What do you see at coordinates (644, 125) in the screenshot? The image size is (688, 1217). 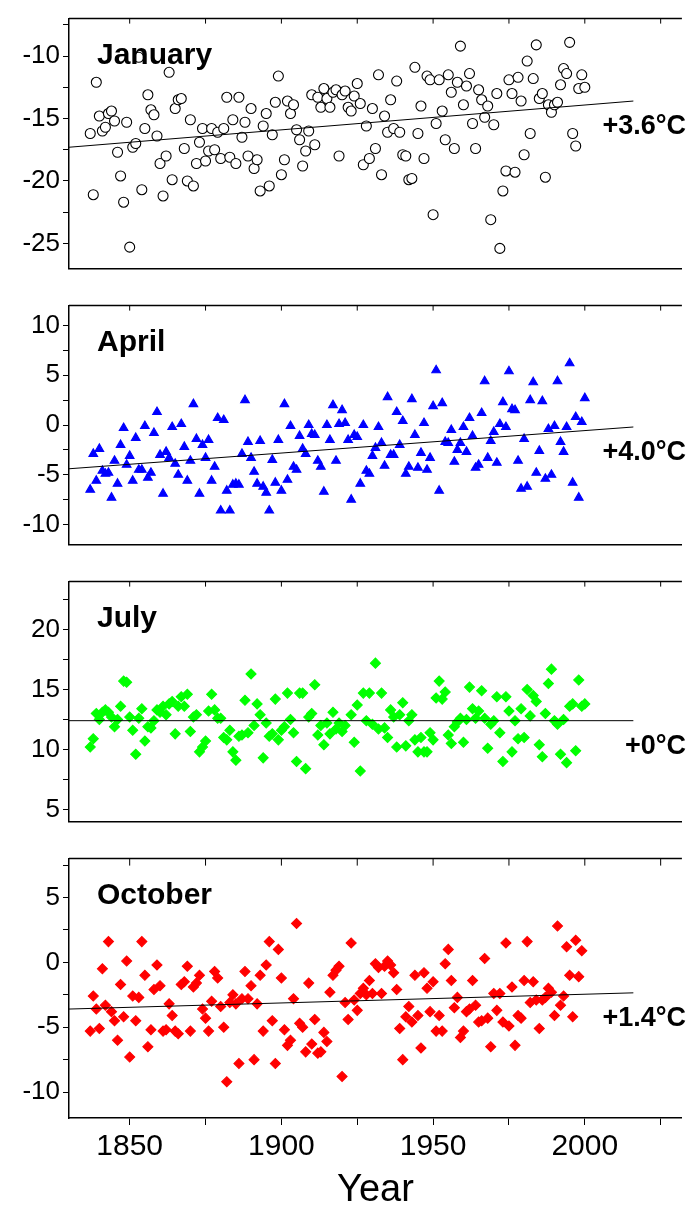 I see `annotation: +3.6°C` at bounding box center [644, 125].